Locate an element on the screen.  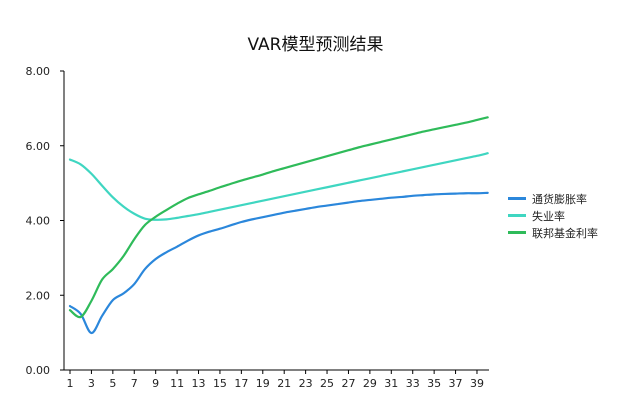
x-tick-label: 27 is located at coordinates (348, 383).